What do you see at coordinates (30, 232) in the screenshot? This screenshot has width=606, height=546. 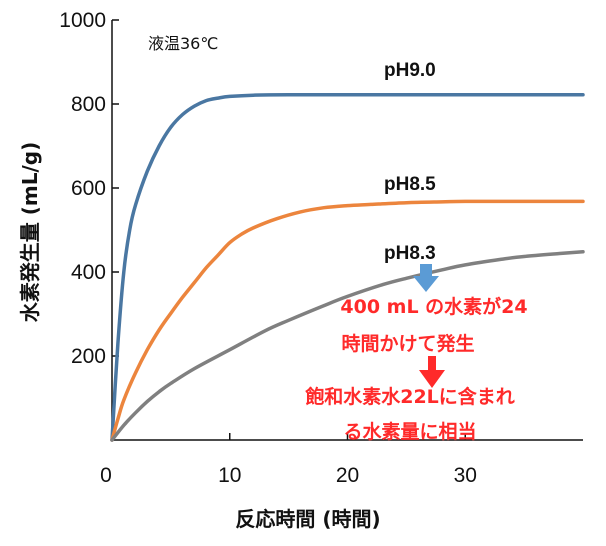 I see `y-axis-title: 水素発生量 (mL/g)` at bounding box center [30, 232].